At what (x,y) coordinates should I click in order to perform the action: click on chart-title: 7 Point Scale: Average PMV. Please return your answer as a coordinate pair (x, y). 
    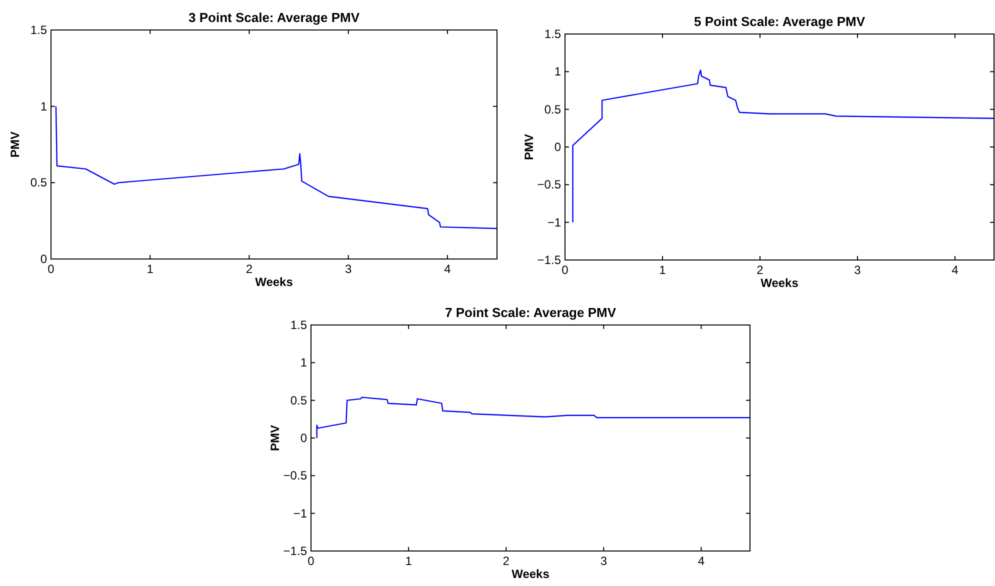
    Looking at the image, I should click on (530, 312).